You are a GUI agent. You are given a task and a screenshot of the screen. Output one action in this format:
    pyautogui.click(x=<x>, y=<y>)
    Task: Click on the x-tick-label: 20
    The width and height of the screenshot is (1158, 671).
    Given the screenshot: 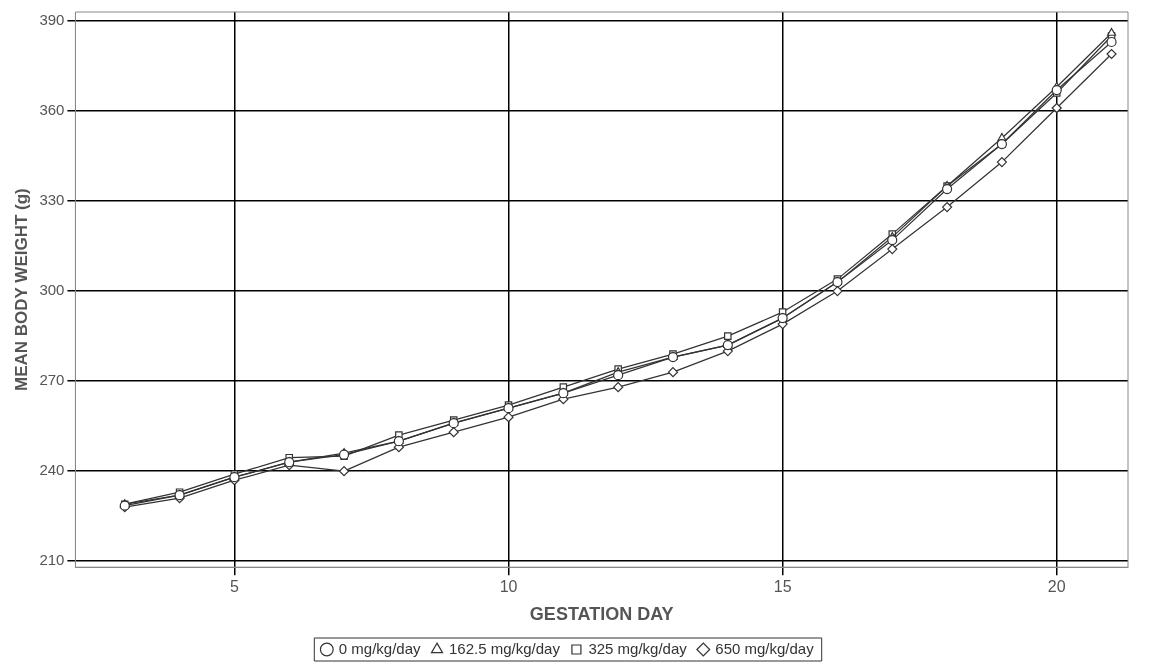 What is the action you would take?
    pyautogui.click(x=1056, y=587)
    